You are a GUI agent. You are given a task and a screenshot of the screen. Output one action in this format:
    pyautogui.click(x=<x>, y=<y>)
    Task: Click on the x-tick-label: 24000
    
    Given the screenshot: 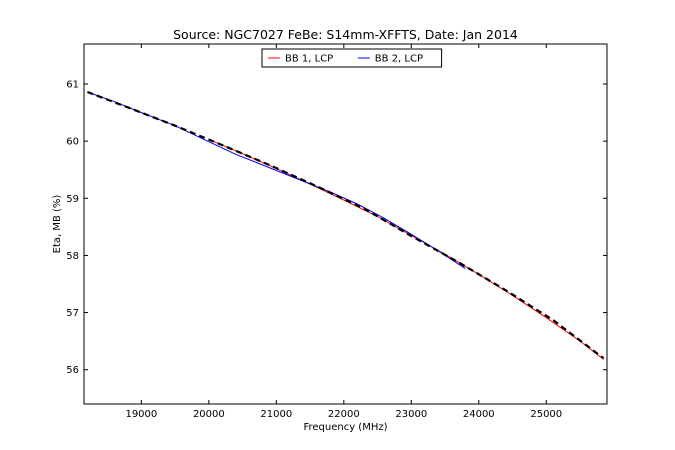 What is the action you would take?
    pyautogui.click(x=479, y=414)
    